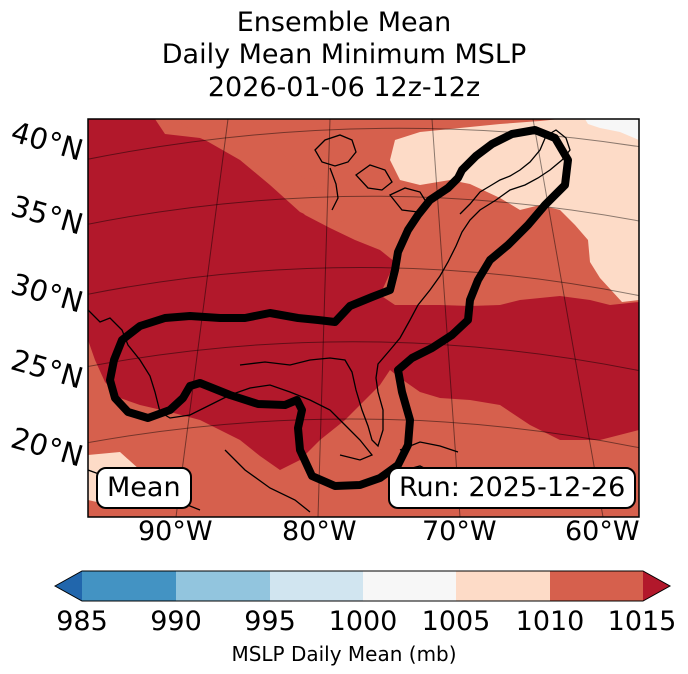 Image resolution: width=688 pixels, height=674 pixels. What do you see at coordinates (270, 621) in the screenshot?
I see `colorbar-tick-995: 995` at bounding box center [270, 621].